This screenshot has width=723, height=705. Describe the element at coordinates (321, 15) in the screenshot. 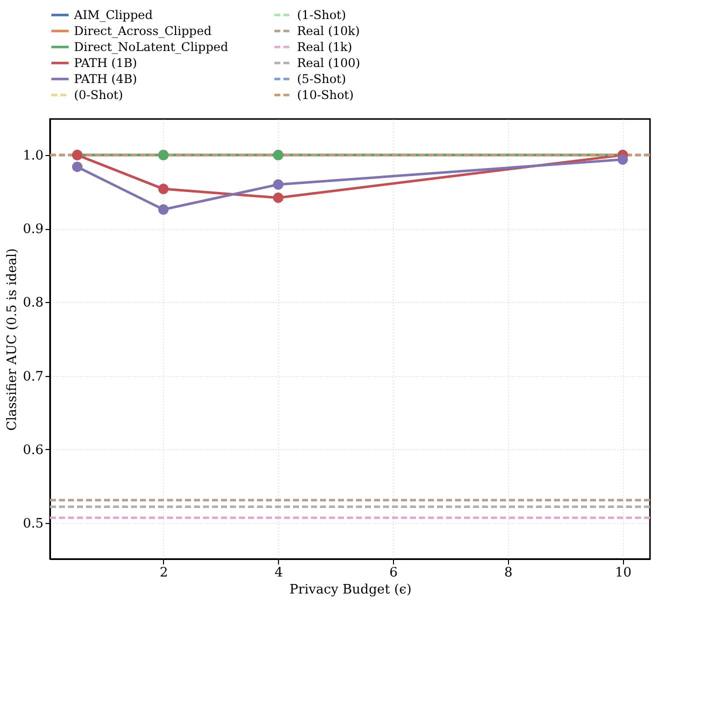

I see `legend-label: (1-Shot)` at that location.